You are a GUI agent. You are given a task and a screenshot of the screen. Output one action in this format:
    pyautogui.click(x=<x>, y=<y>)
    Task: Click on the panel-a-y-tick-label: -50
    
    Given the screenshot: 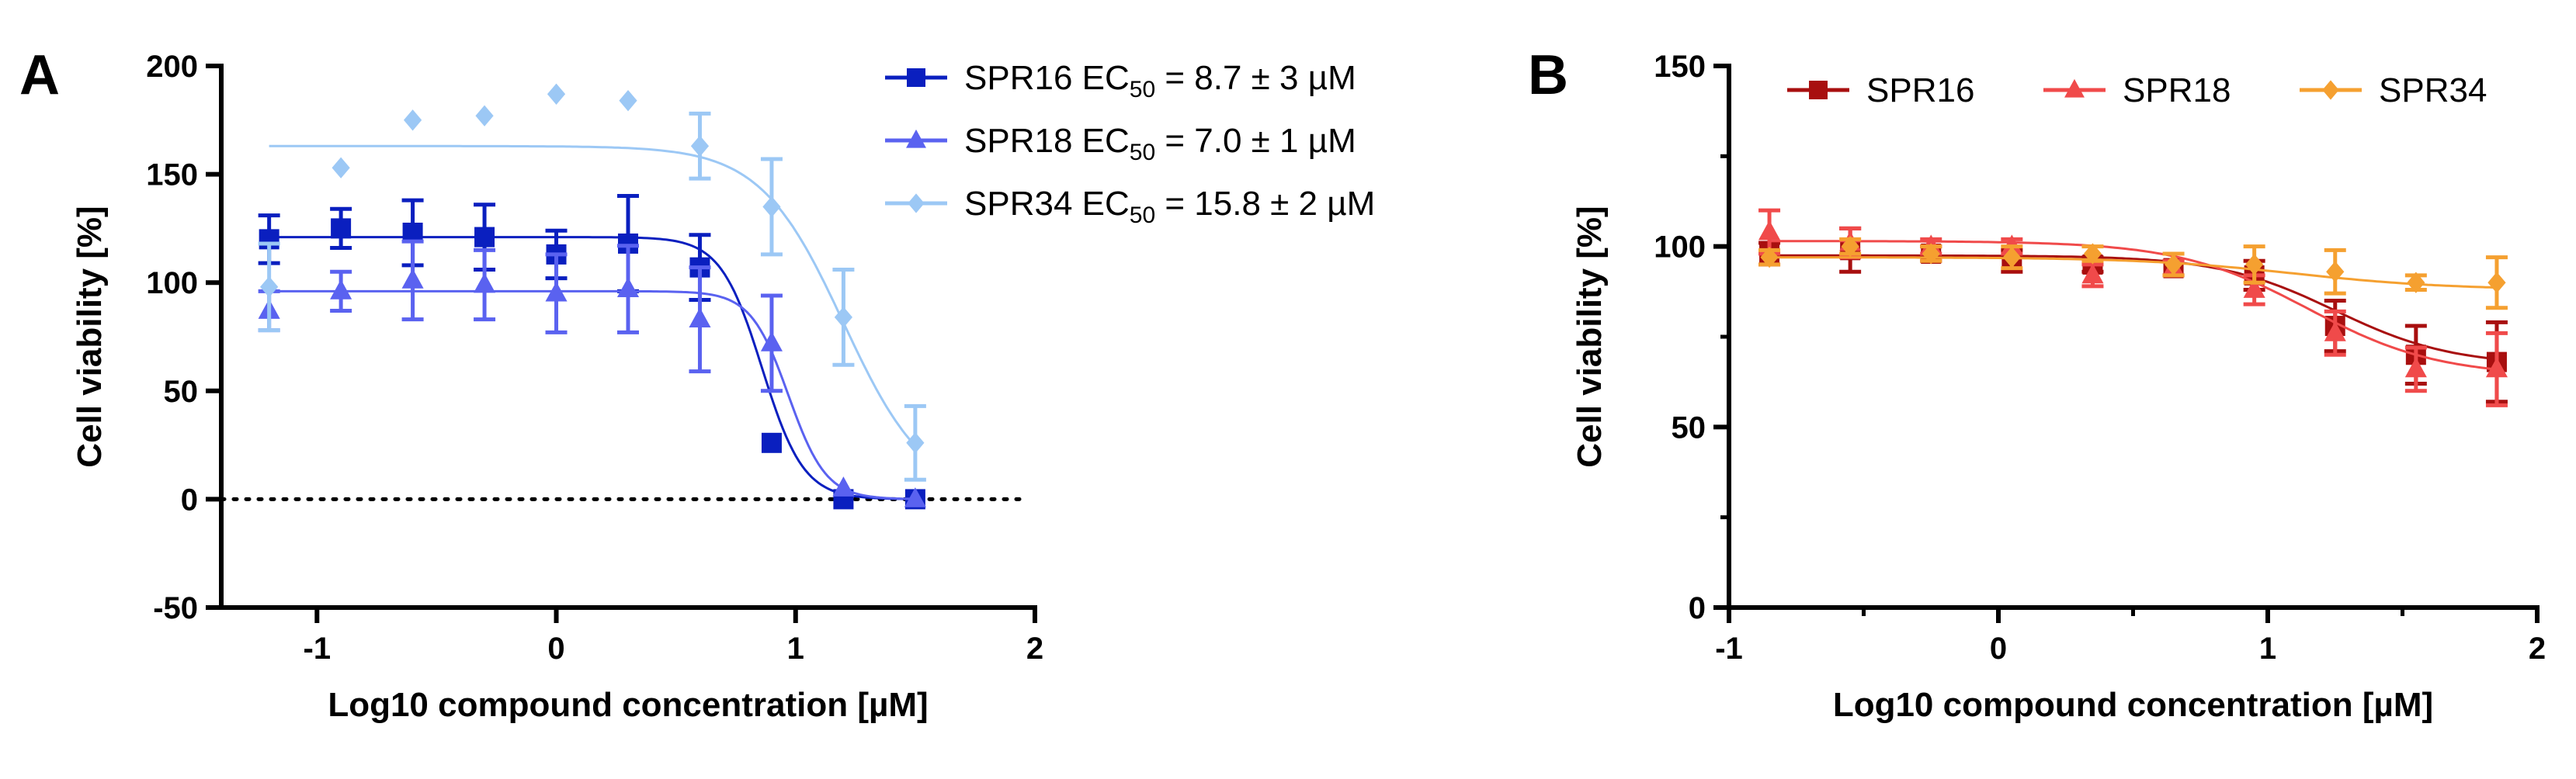 What is the action you would take?
    pyautogui.click(x=175, y=608)
    